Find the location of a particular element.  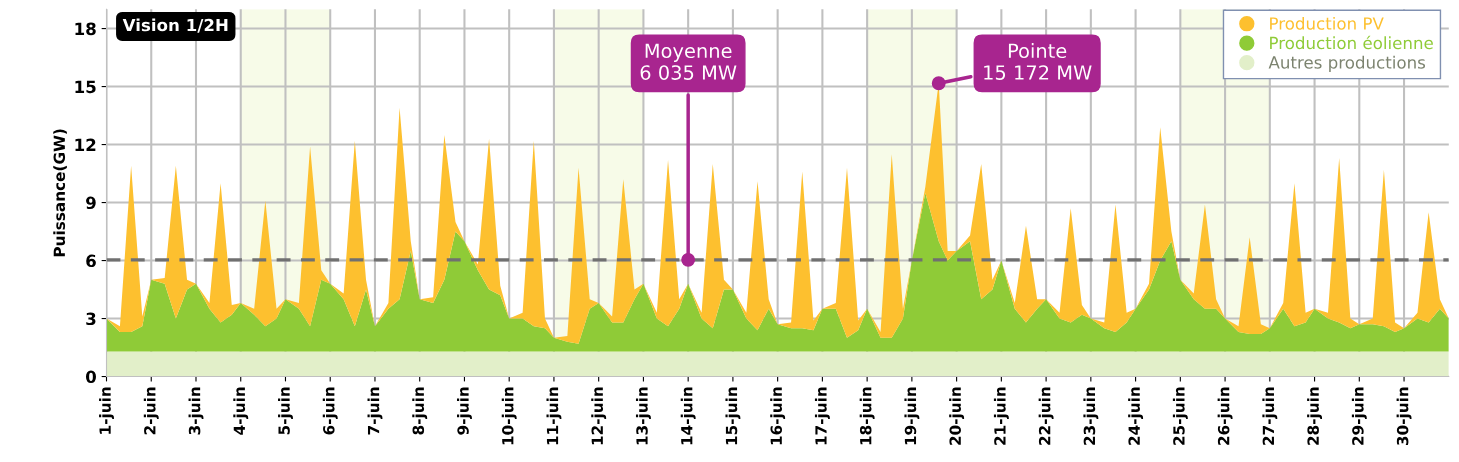

x-tick-label: 10-juin is located at coordinates (509, 416).